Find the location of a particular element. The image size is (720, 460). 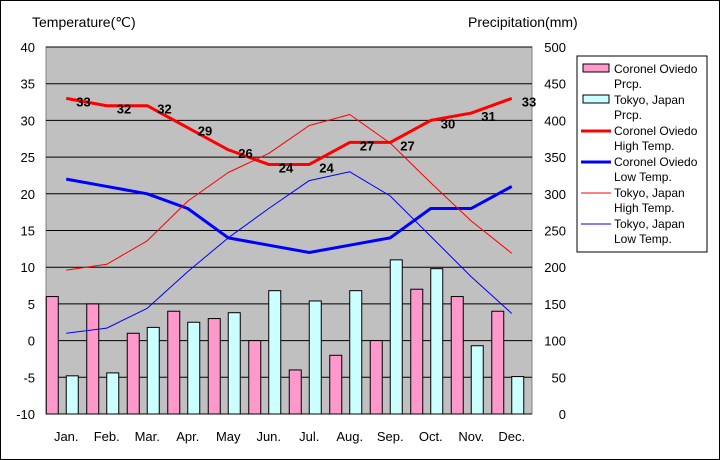

y-left-tick-label: 20 is located at coordinates (28, 194).